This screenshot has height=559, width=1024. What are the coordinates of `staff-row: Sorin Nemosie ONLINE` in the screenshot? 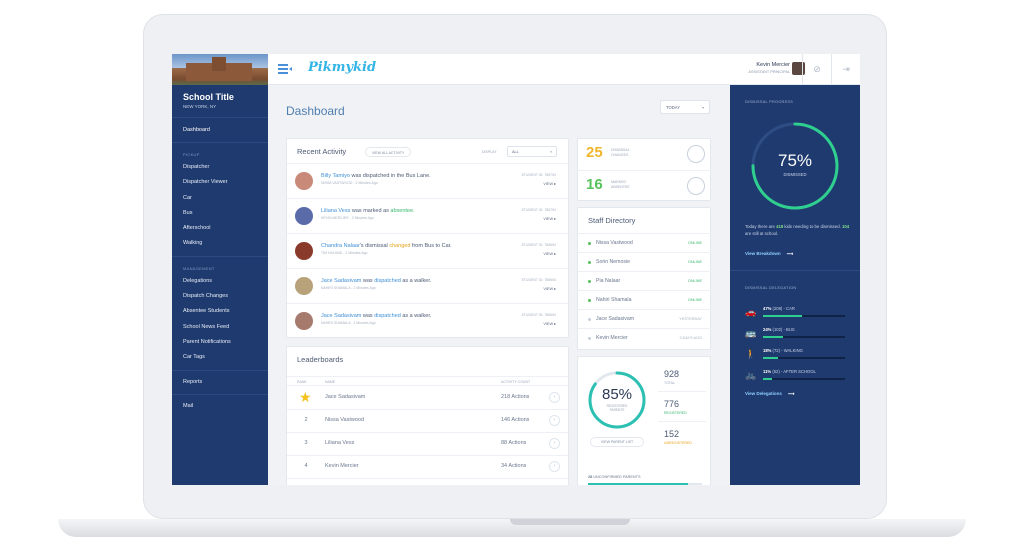 It's located at (645, 261).